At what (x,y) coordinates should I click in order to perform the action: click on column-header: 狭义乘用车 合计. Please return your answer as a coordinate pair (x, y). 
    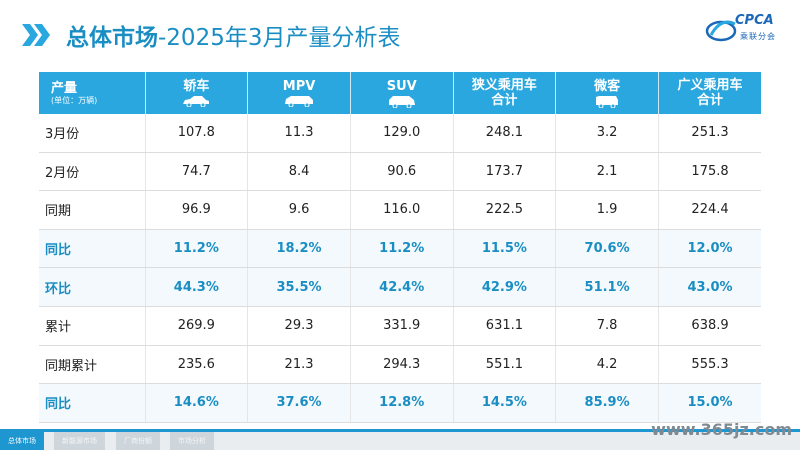
    Looking at the image, I should click on (505, 93).